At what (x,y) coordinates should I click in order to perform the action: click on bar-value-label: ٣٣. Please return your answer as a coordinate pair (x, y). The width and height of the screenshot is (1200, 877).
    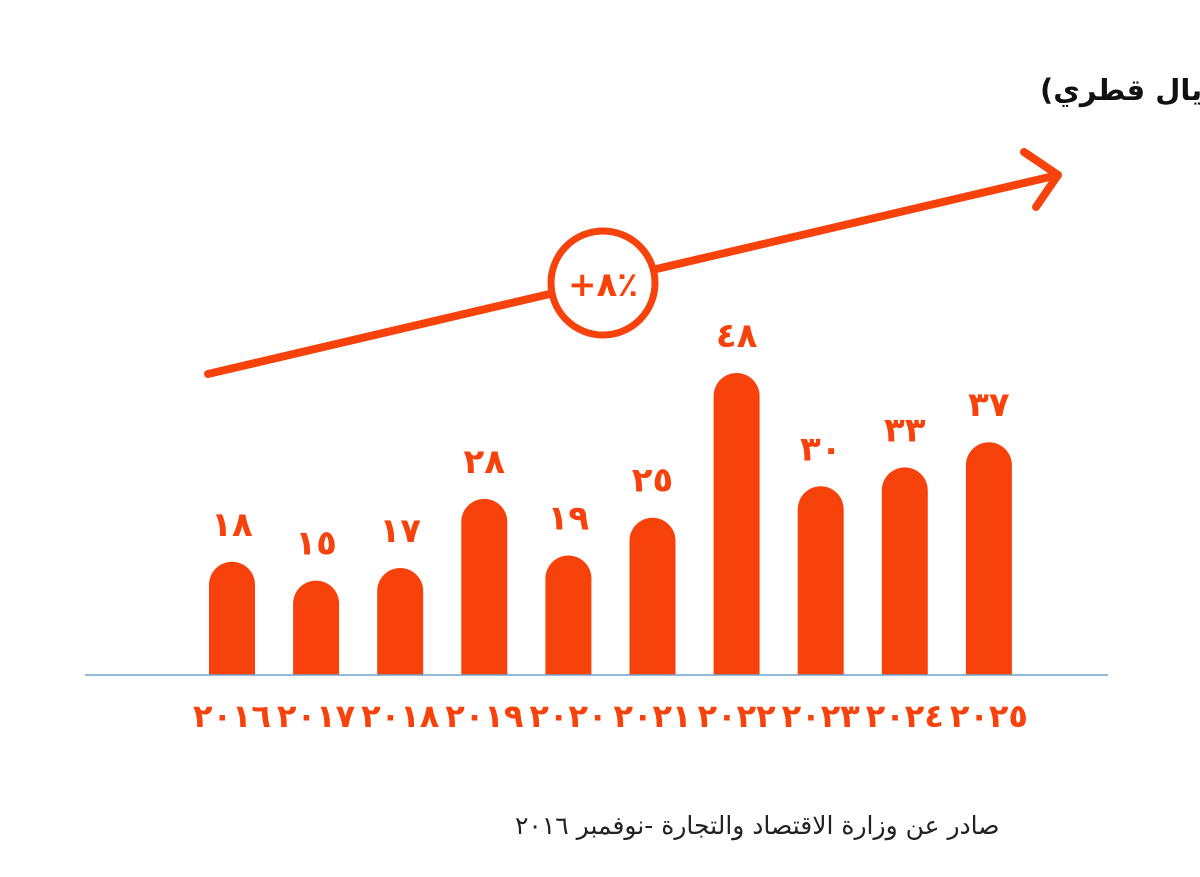
    Looking at the image, I should click on (905, 430).